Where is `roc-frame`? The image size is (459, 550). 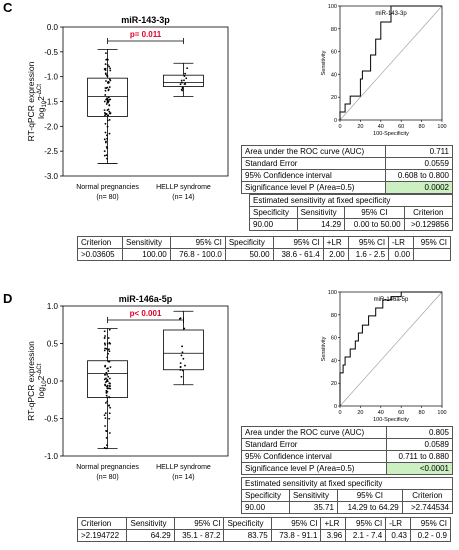
roc-frame is located at coordinates (391, 349).